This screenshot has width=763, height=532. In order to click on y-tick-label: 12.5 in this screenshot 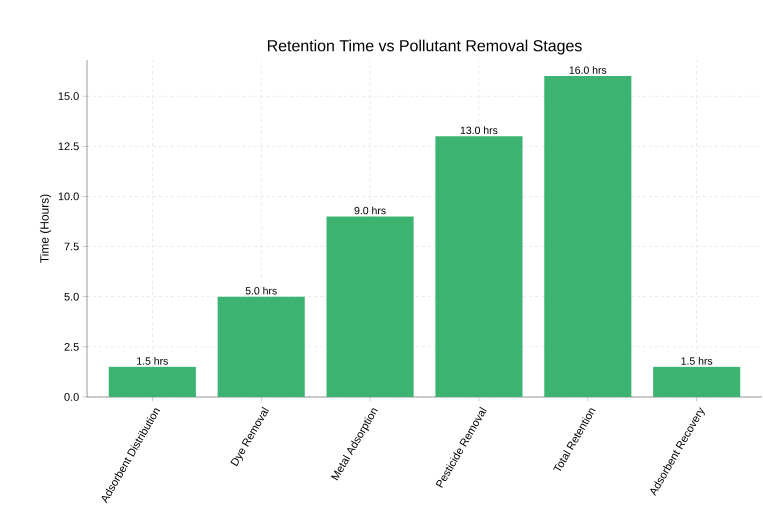, I will do `click(68, 146)`.